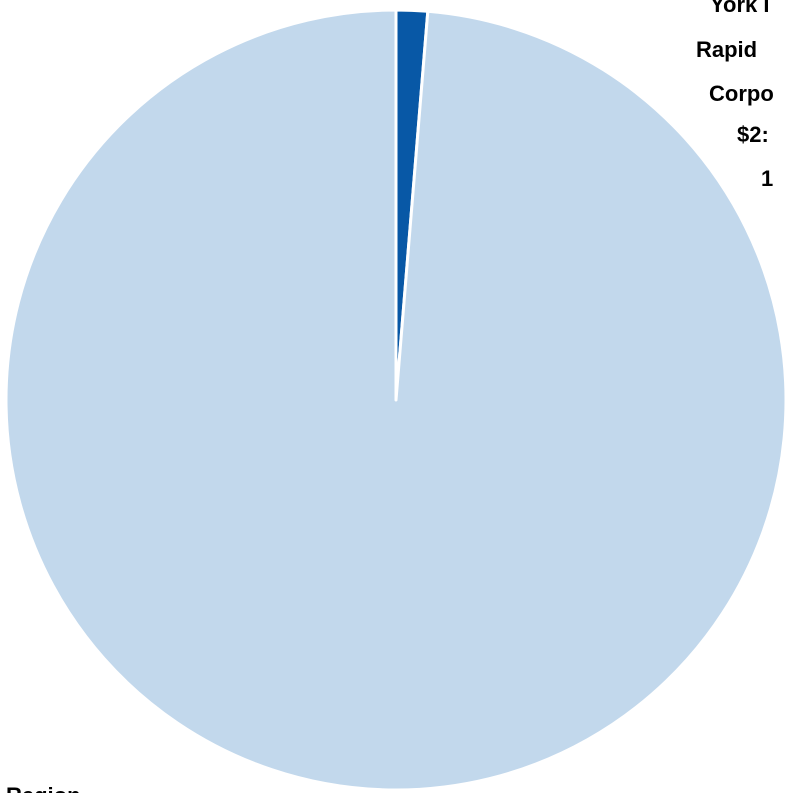  What do you see at coordinates (767, 178) in the screenshot?
I see `data-label-transit-line-5: 1` at bounding box center [767, 178].